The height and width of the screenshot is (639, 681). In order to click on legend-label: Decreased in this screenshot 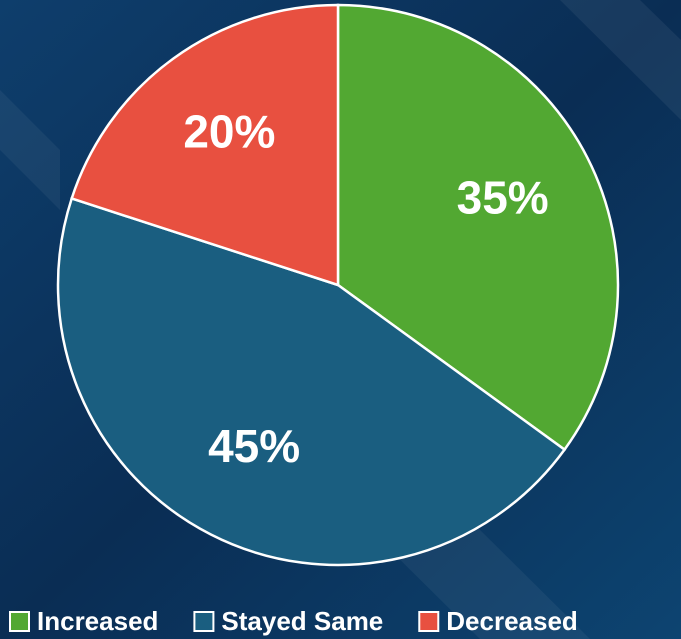, I will do `click(512, 621)`.